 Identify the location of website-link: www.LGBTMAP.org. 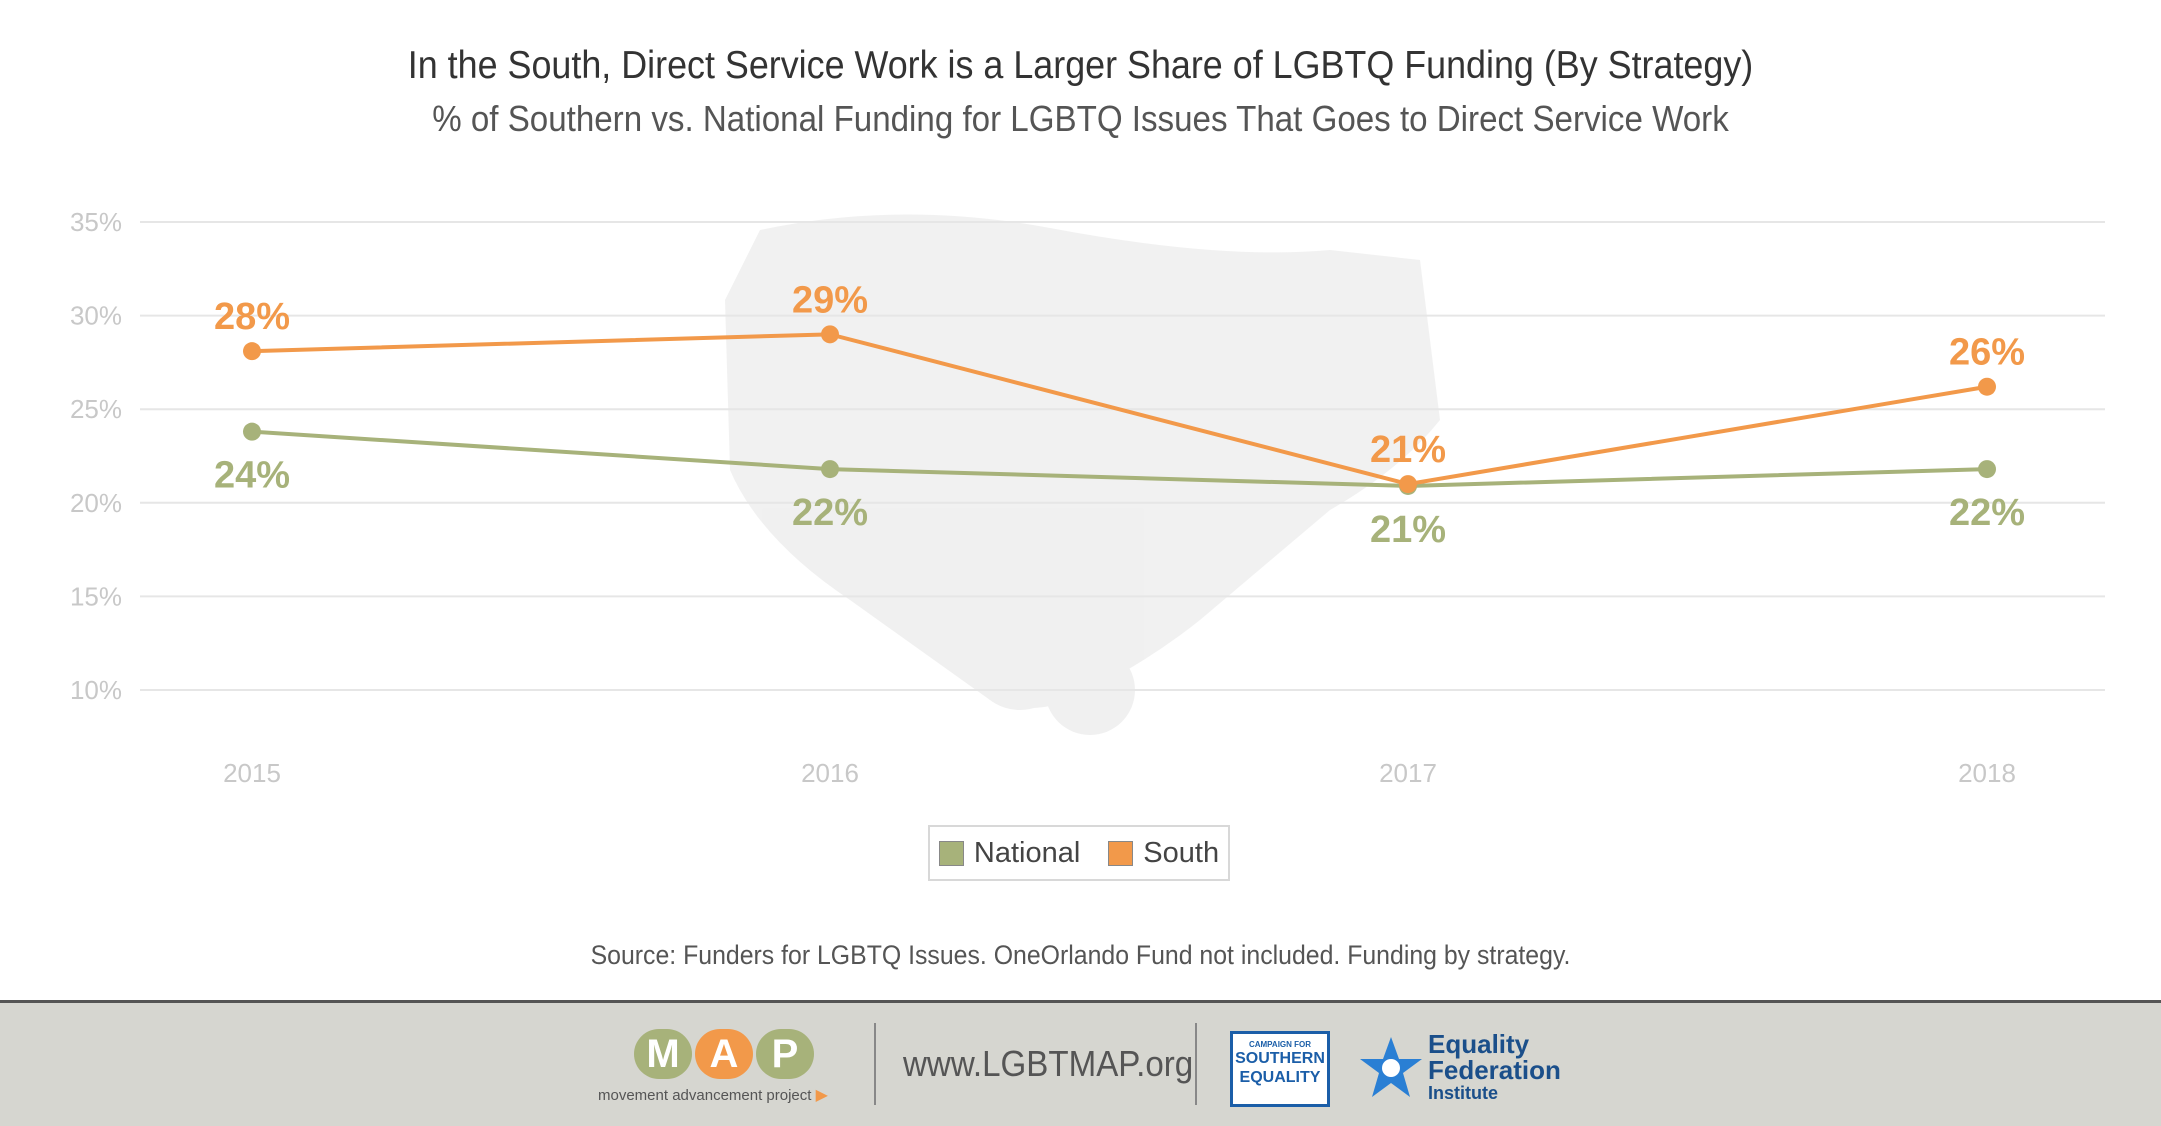
(1048, 1063).